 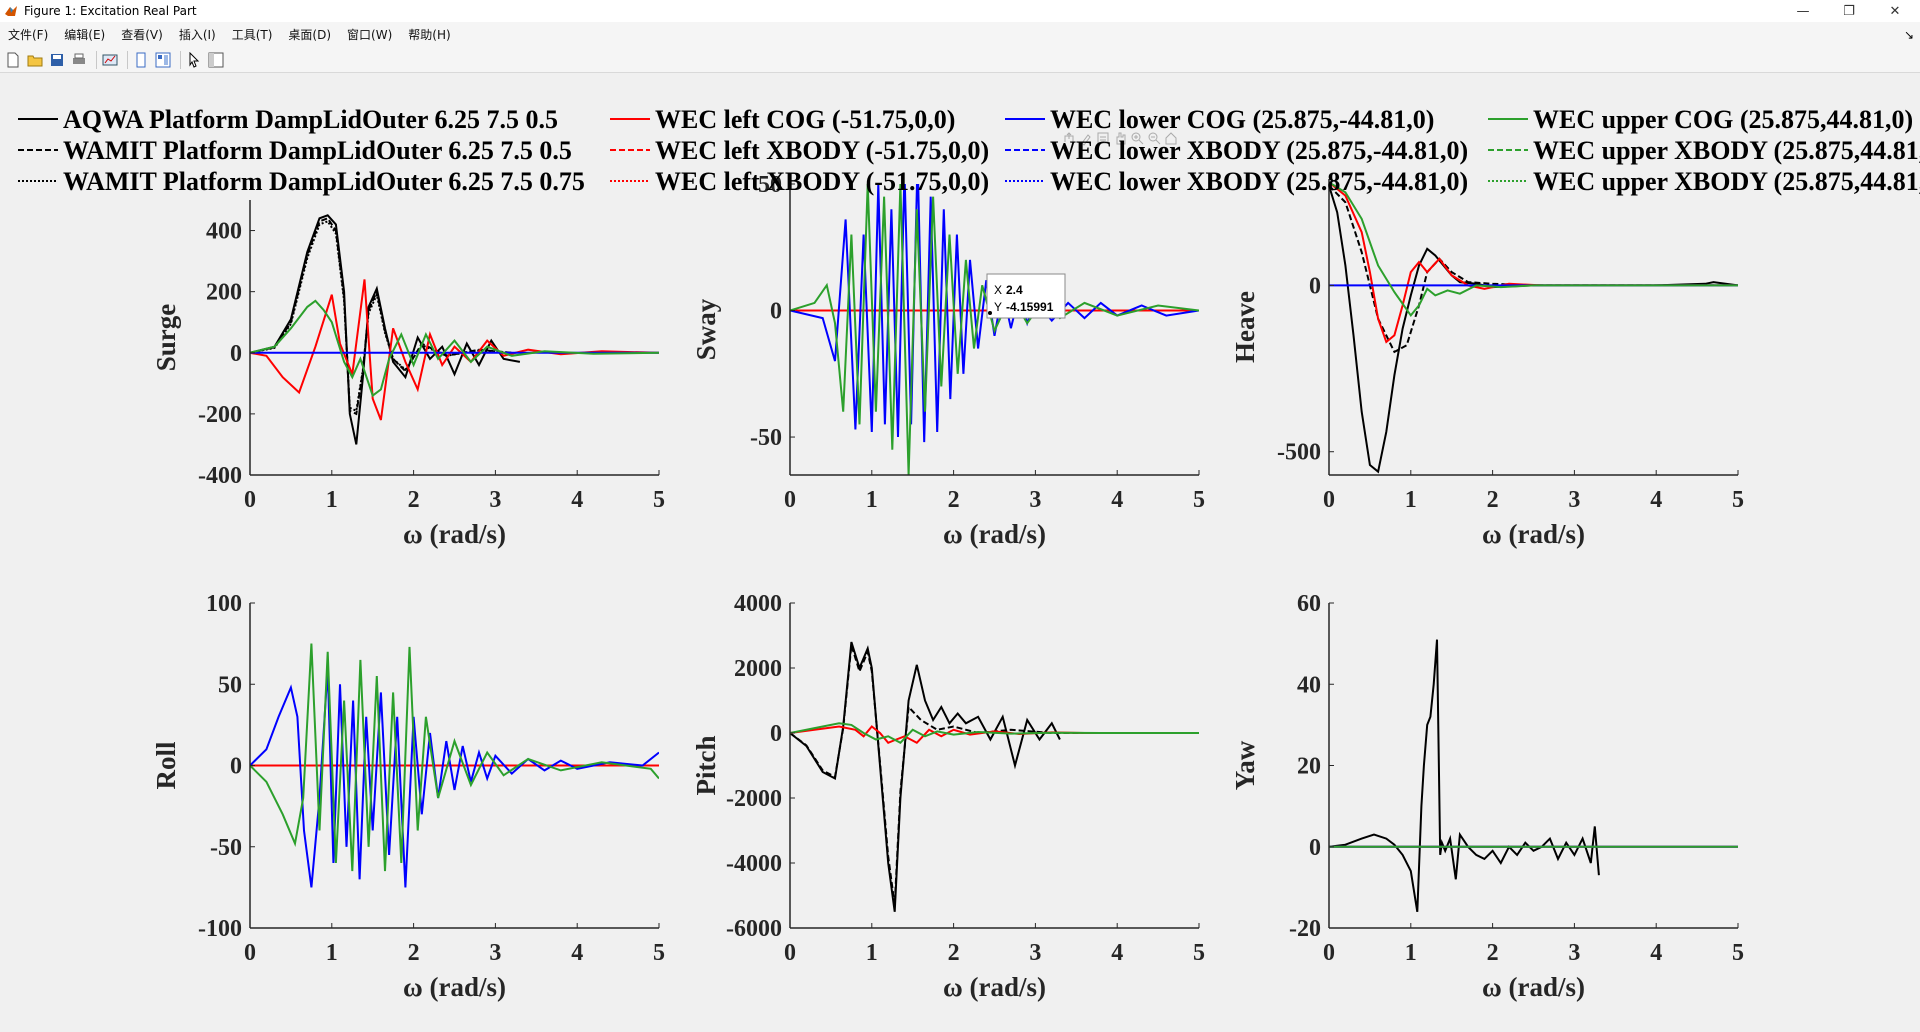 What do you see at coordinates (1154, 138) in the screenshot?
I see `zoom-out-icon` at bounding box center [1154, 138].